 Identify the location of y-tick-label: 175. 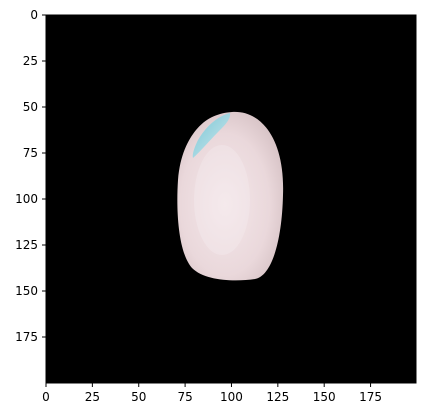
(26, 337).